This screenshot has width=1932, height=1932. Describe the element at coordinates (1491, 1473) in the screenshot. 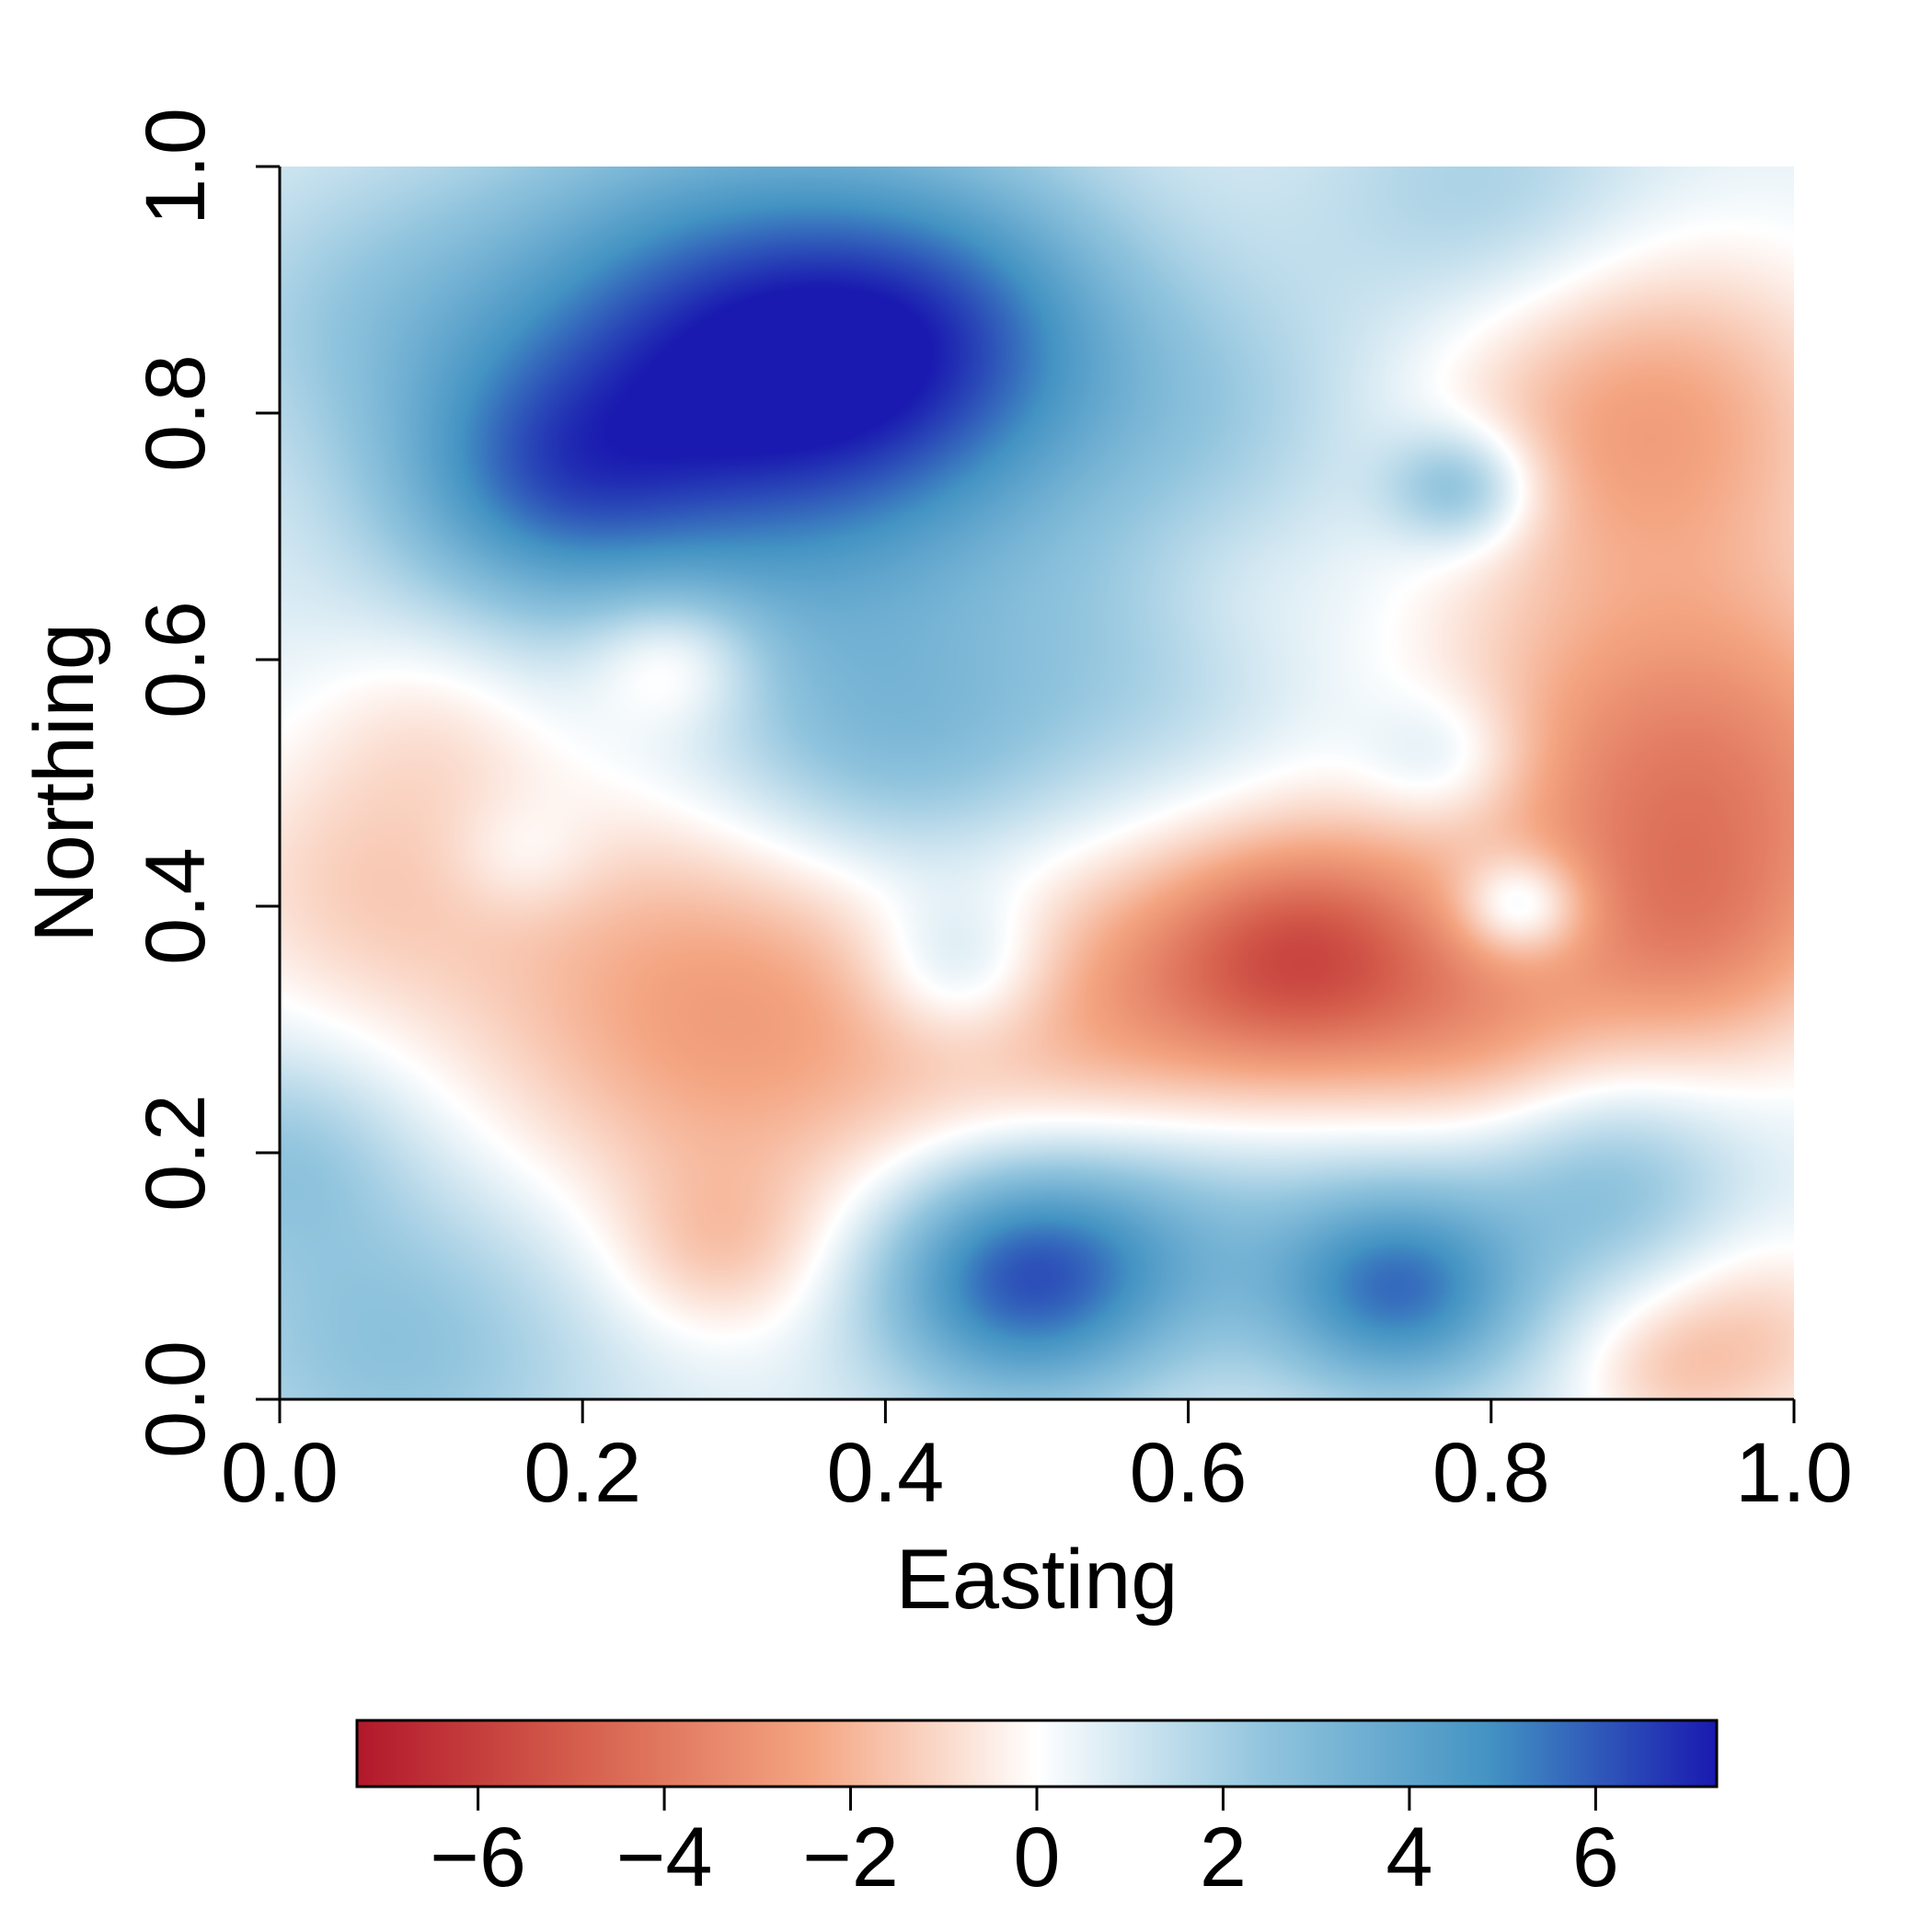

I see `x-tick-label: 0.8` at that location.